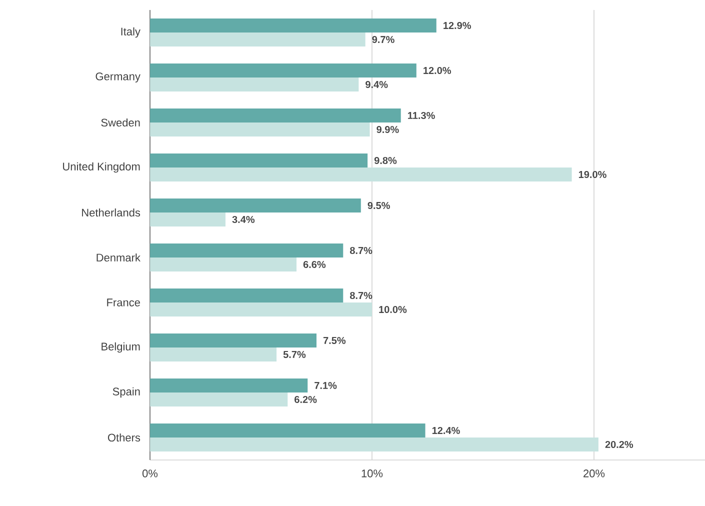 This screenshot has width=705, height=506. Describe the element at coordinates (446, 430) in the screenshot. I see `data-label: 12.4%` at that location.